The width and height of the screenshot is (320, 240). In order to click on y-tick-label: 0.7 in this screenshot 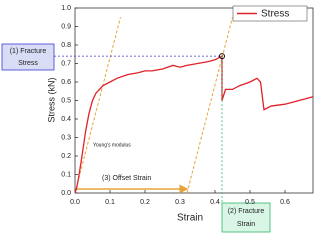, I will do `click(66, 63)`.